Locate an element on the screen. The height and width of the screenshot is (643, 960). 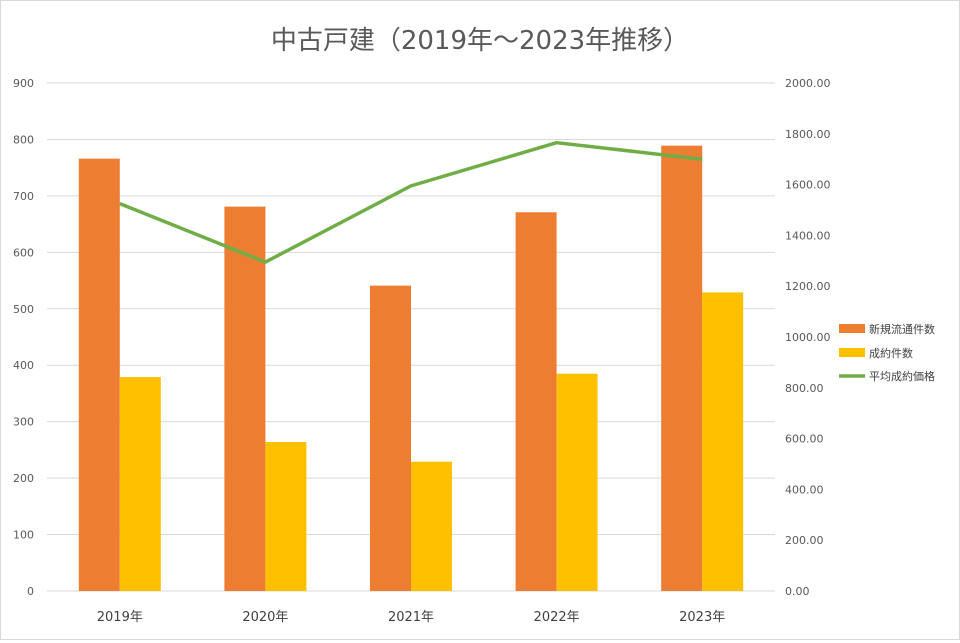
left-tick-label: 300 is located at coordinates (23, 422).